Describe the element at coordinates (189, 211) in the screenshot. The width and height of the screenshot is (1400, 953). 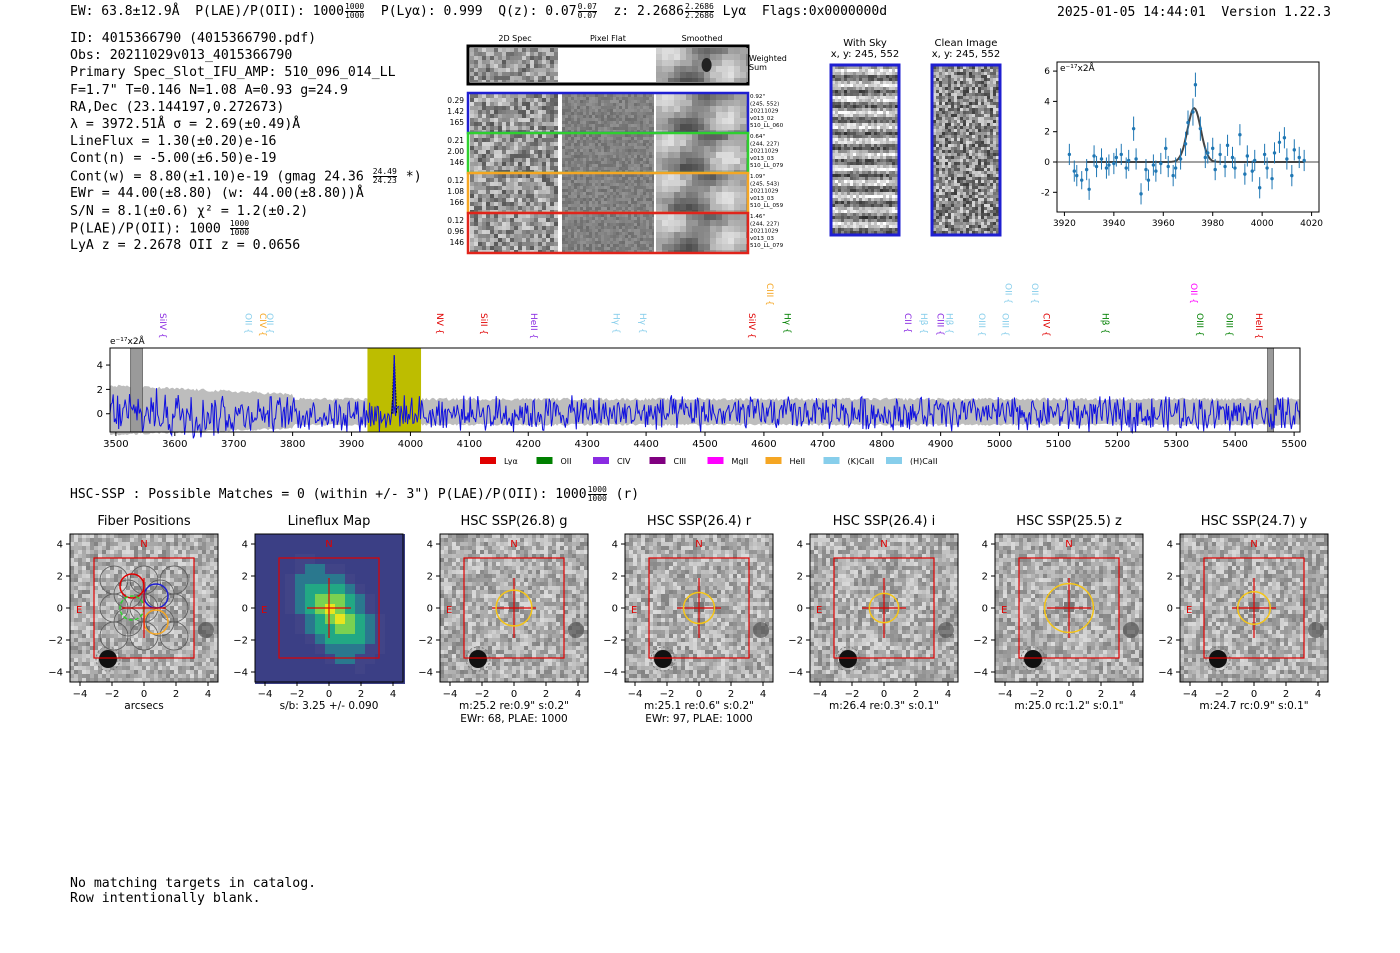
I see `info-sn: S/N = 8.1(±0.6) χ² = 1.2(±0.2)` at that location.